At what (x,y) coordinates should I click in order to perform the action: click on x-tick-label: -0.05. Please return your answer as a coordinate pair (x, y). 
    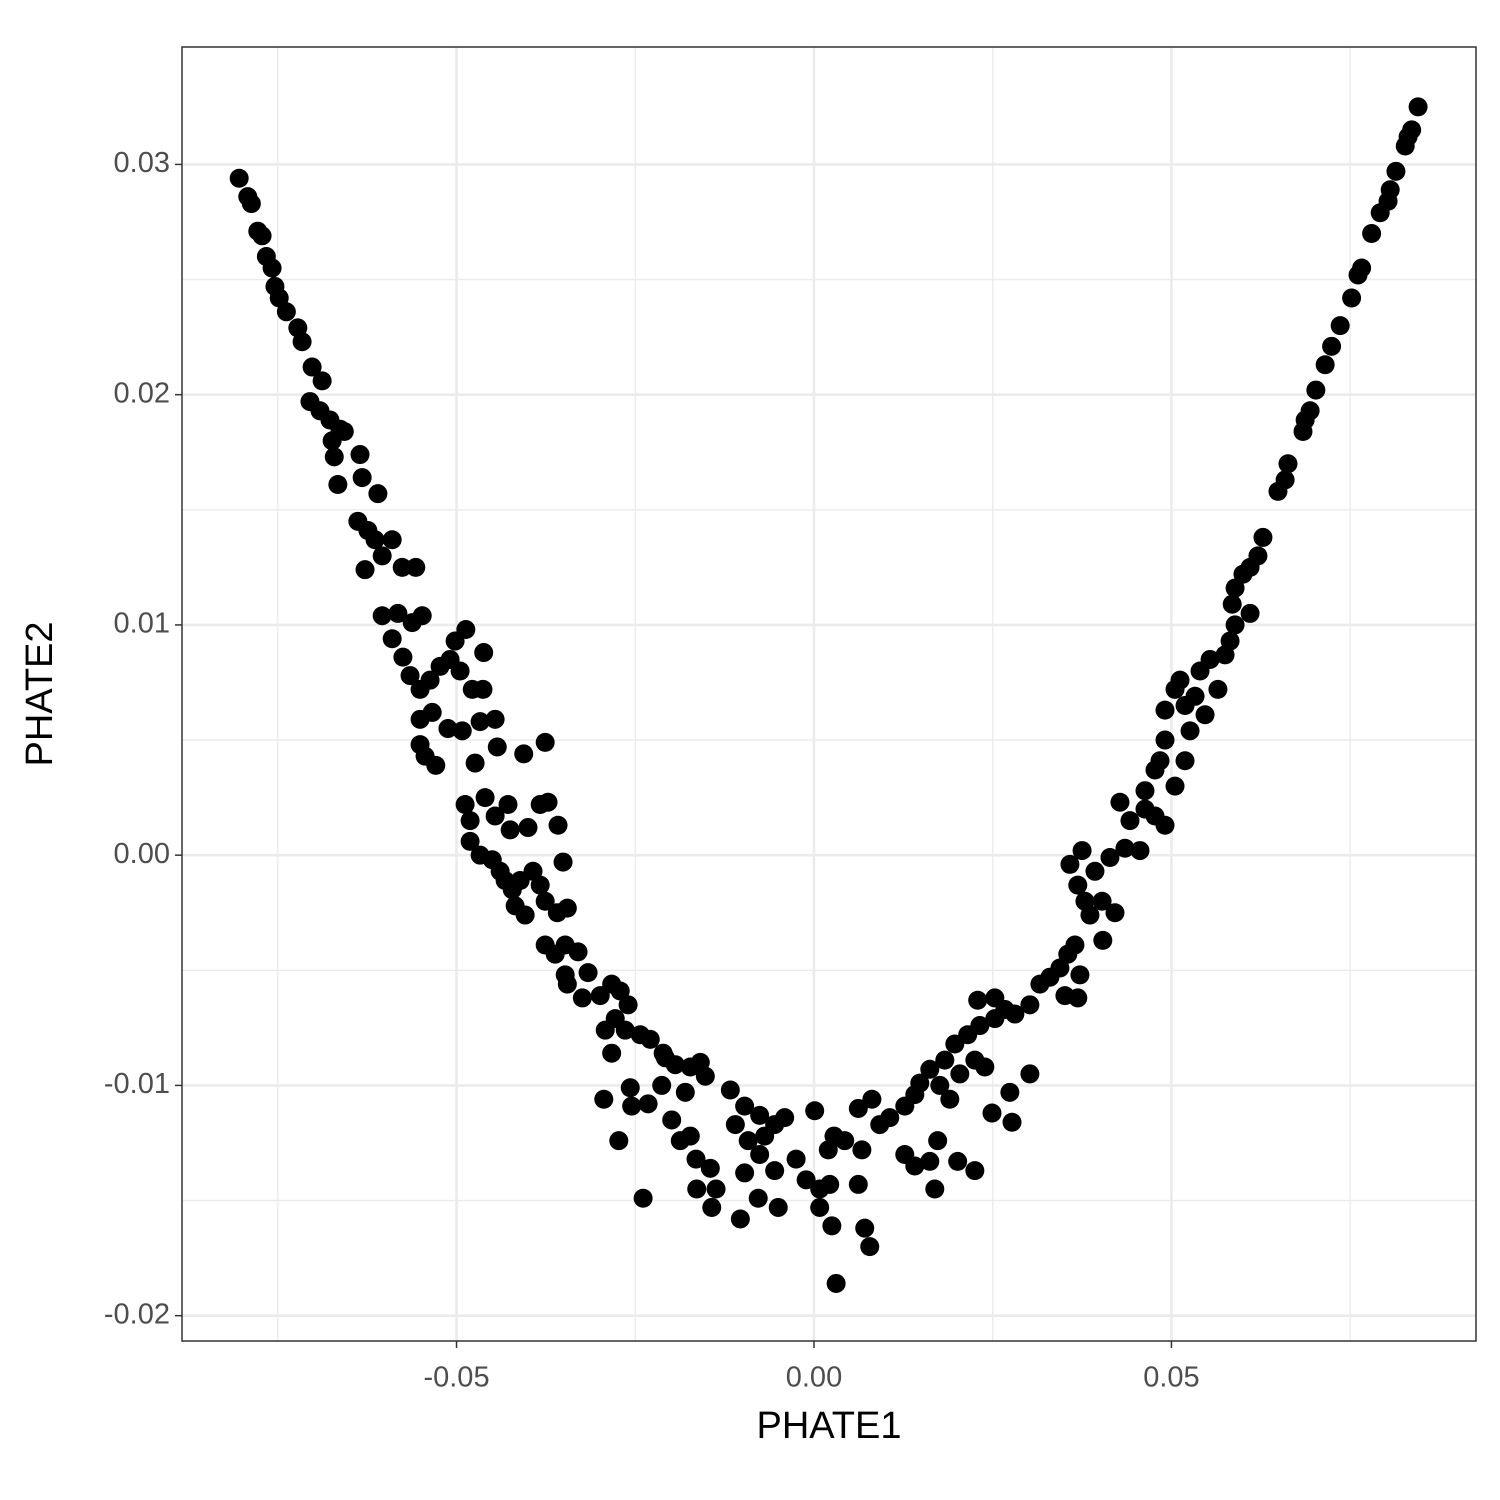
    Looking at the image, I should click on (456, 1378).